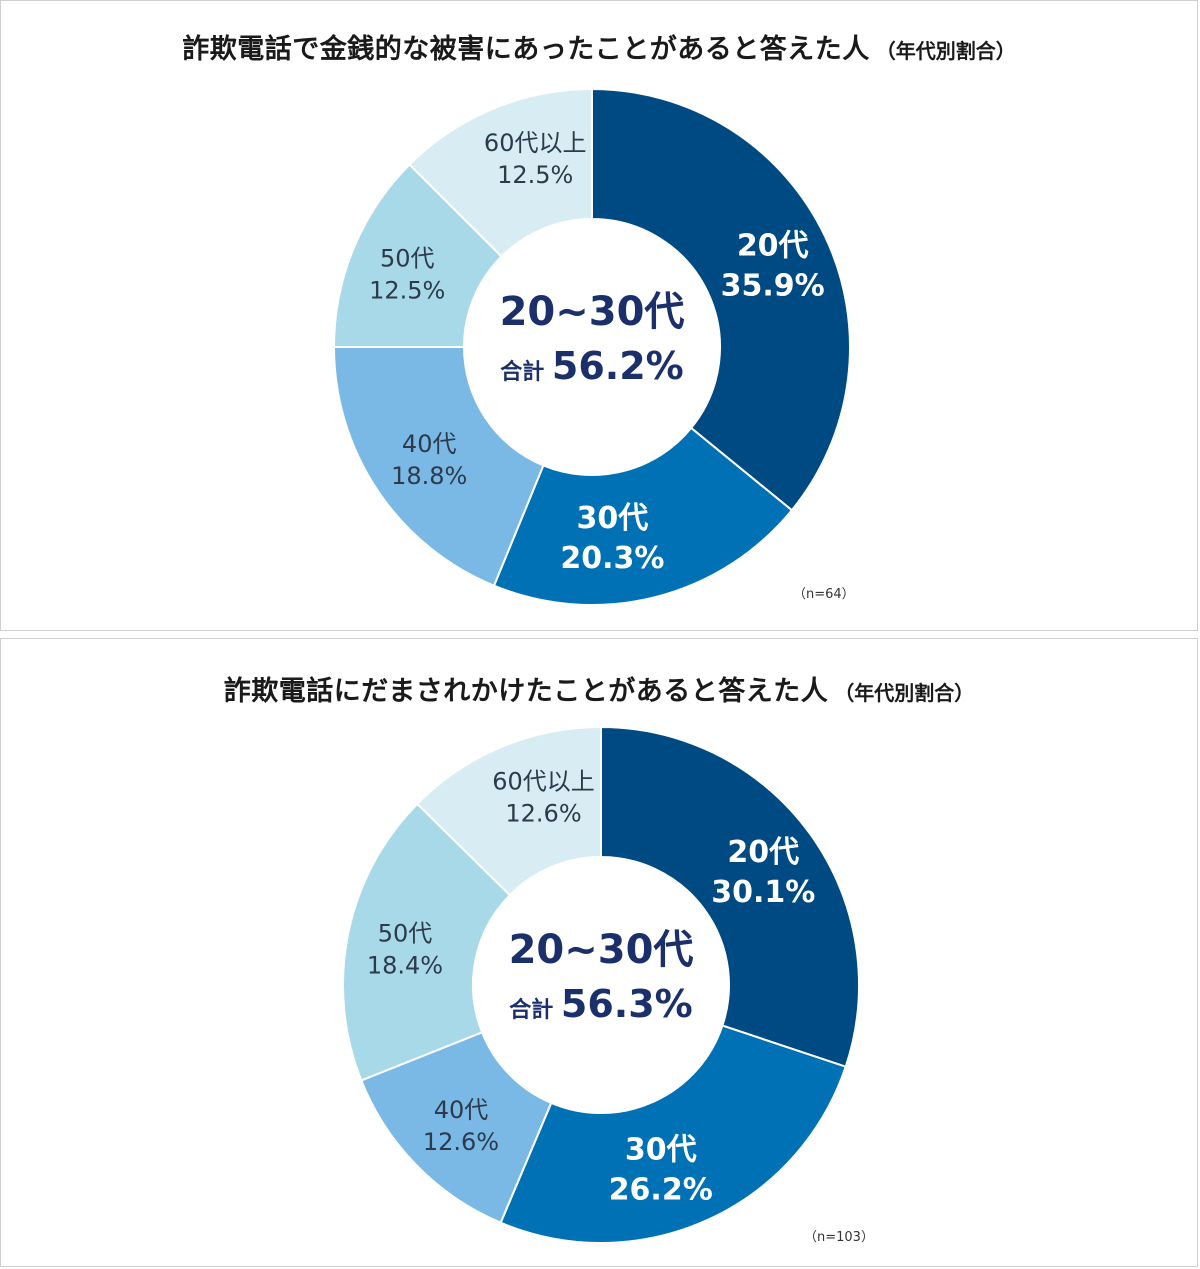 The height and width of the screenshot is (1269, 1200). What do you see at coordinates (526, 49) in the screenshot?
I see `chart-title: 詐欺電話で金銭的な被害にあったことがあると答えた人` at bounding box center [526, 49].